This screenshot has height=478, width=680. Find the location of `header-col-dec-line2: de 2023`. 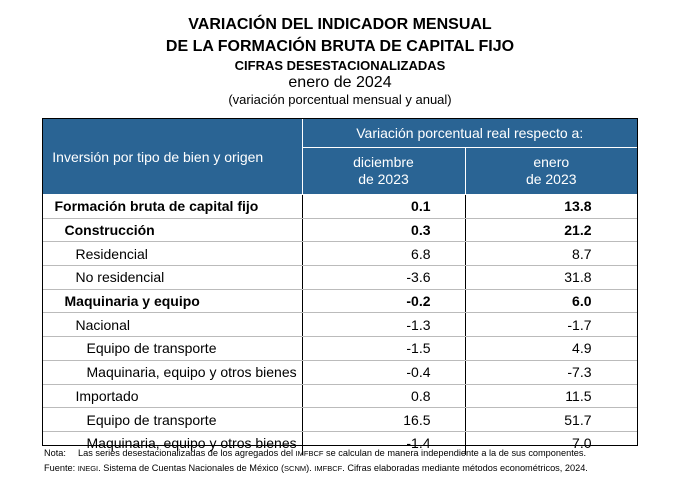

header-col-dec-line2: de 2023 is located at coordinates (383, 179).